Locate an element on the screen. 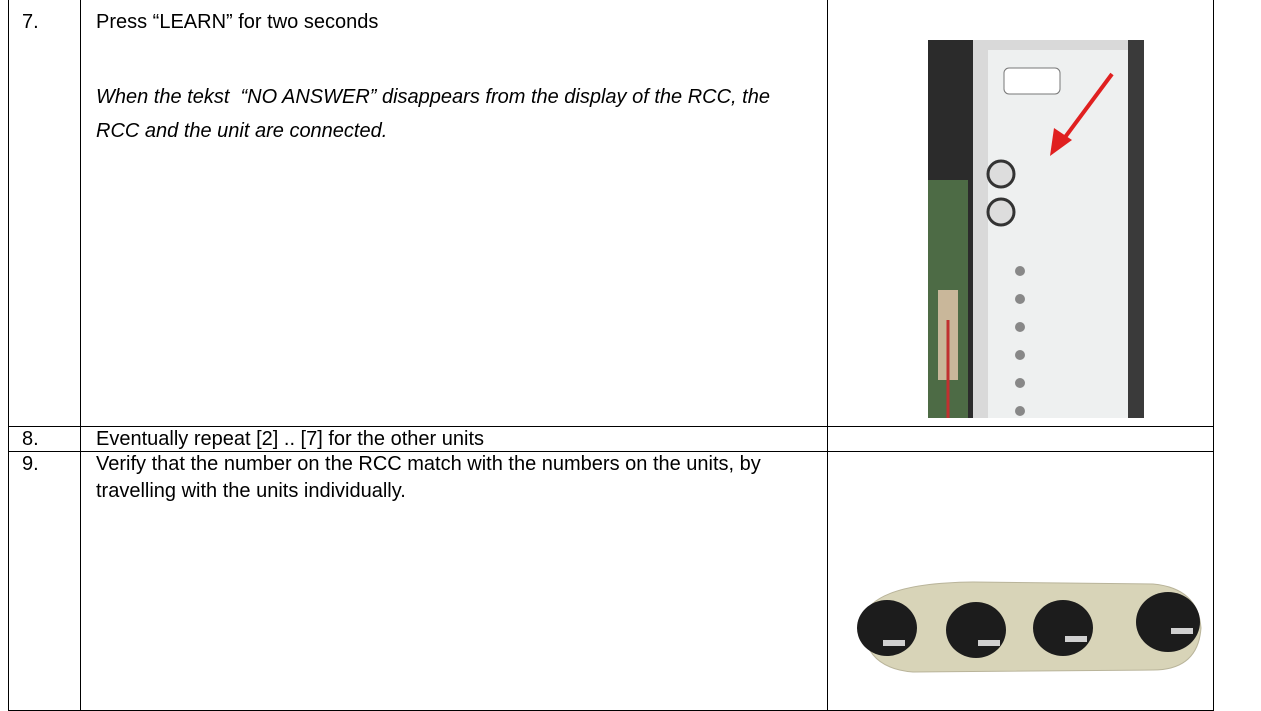 This screenshot has width=1261, height=711. arrow is located at coordinates (1082, 114).